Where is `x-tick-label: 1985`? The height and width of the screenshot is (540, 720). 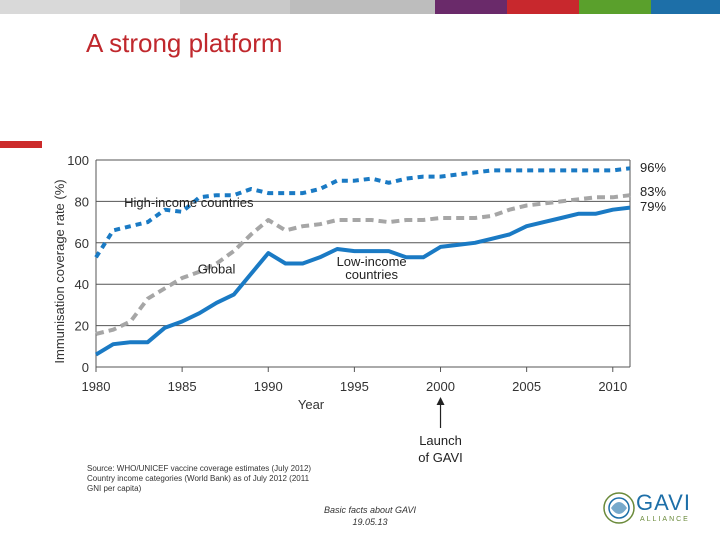 x-tick-label: 1985 is located at coordinates (182, 386).